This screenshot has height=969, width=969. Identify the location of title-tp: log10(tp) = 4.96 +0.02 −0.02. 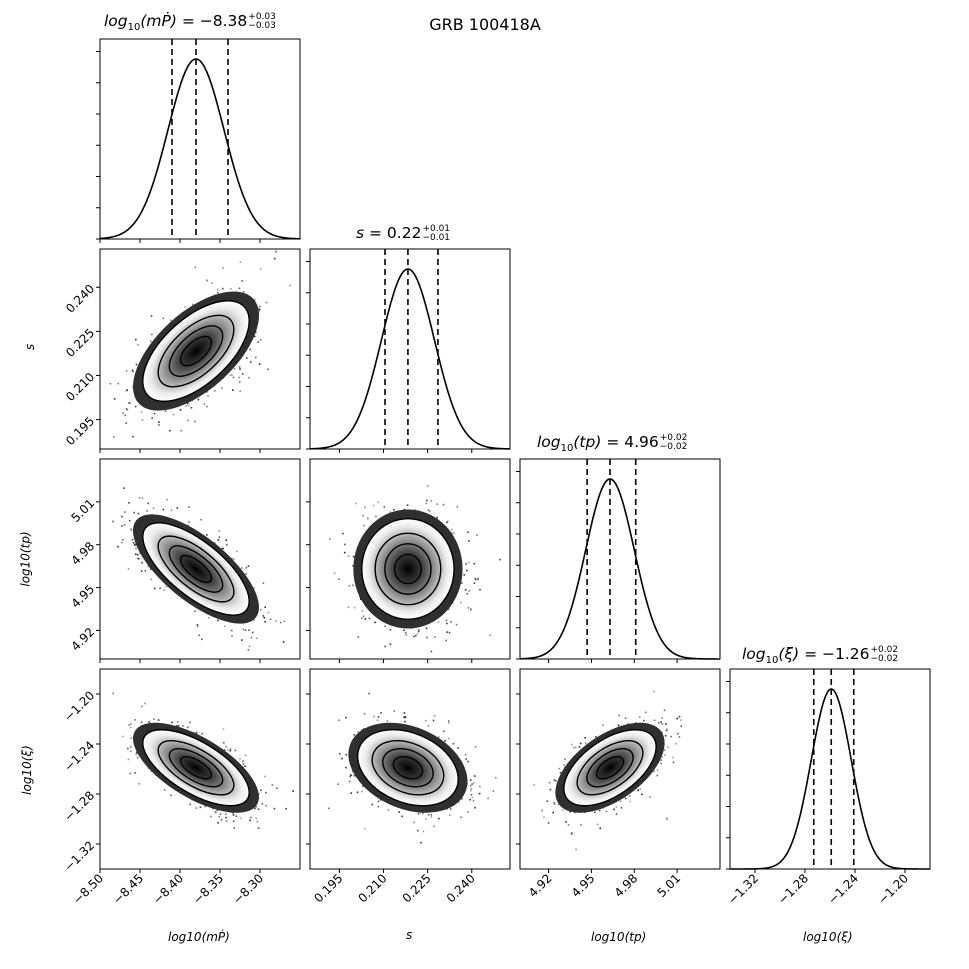
(612, 443).